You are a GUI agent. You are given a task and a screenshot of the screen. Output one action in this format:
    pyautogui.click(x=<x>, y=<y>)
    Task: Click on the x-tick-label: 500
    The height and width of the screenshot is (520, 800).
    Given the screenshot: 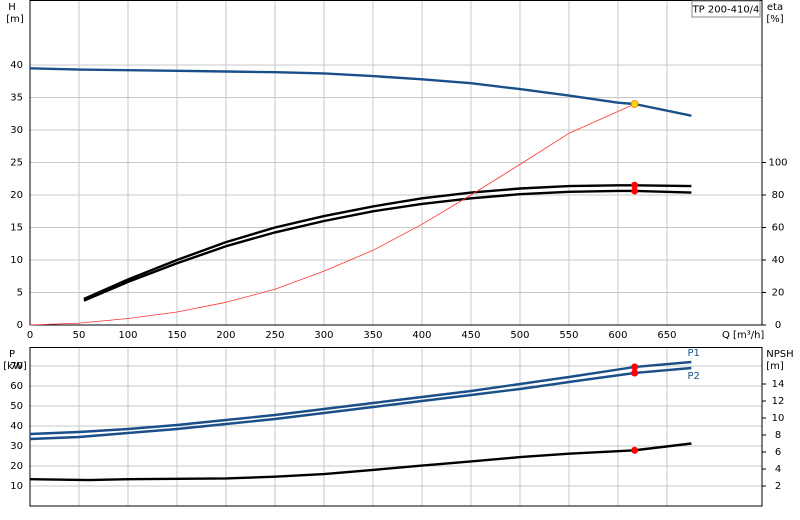 What is the action you would take?
    pyautogui.click(x=519, y=335)
    